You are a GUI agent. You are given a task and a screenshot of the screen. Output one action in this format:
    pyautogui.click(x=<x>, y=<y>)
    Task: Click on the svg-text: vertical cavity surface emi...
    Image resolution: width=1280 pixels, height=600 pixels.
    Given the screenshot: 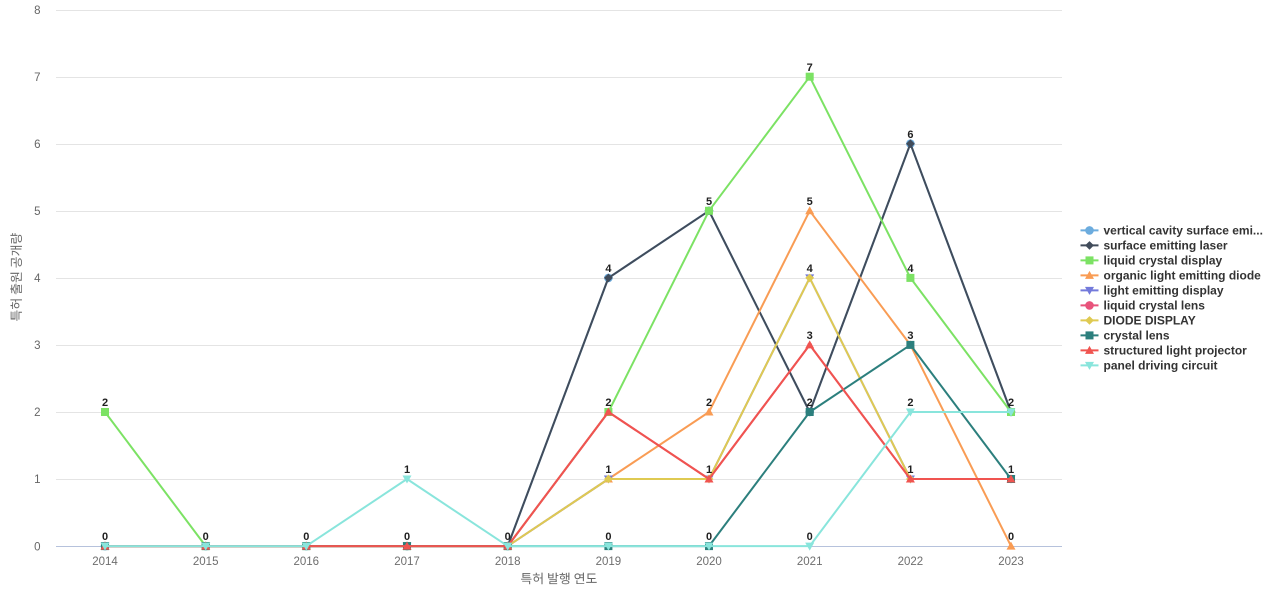 What is the action you would take?
    pyautogui.click(x=1183, y=231)
    